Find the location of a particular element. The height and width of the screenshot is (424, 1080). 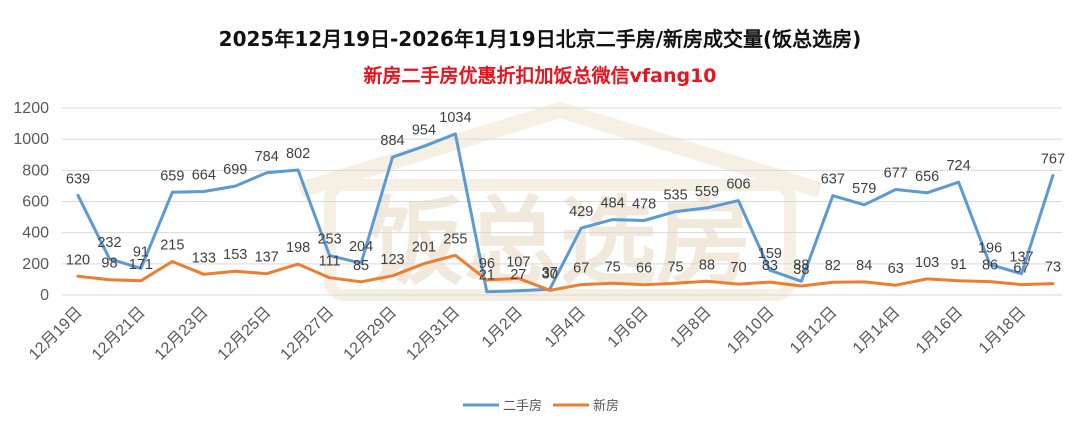

data-label: 21 is located at coordinates (487, 276).